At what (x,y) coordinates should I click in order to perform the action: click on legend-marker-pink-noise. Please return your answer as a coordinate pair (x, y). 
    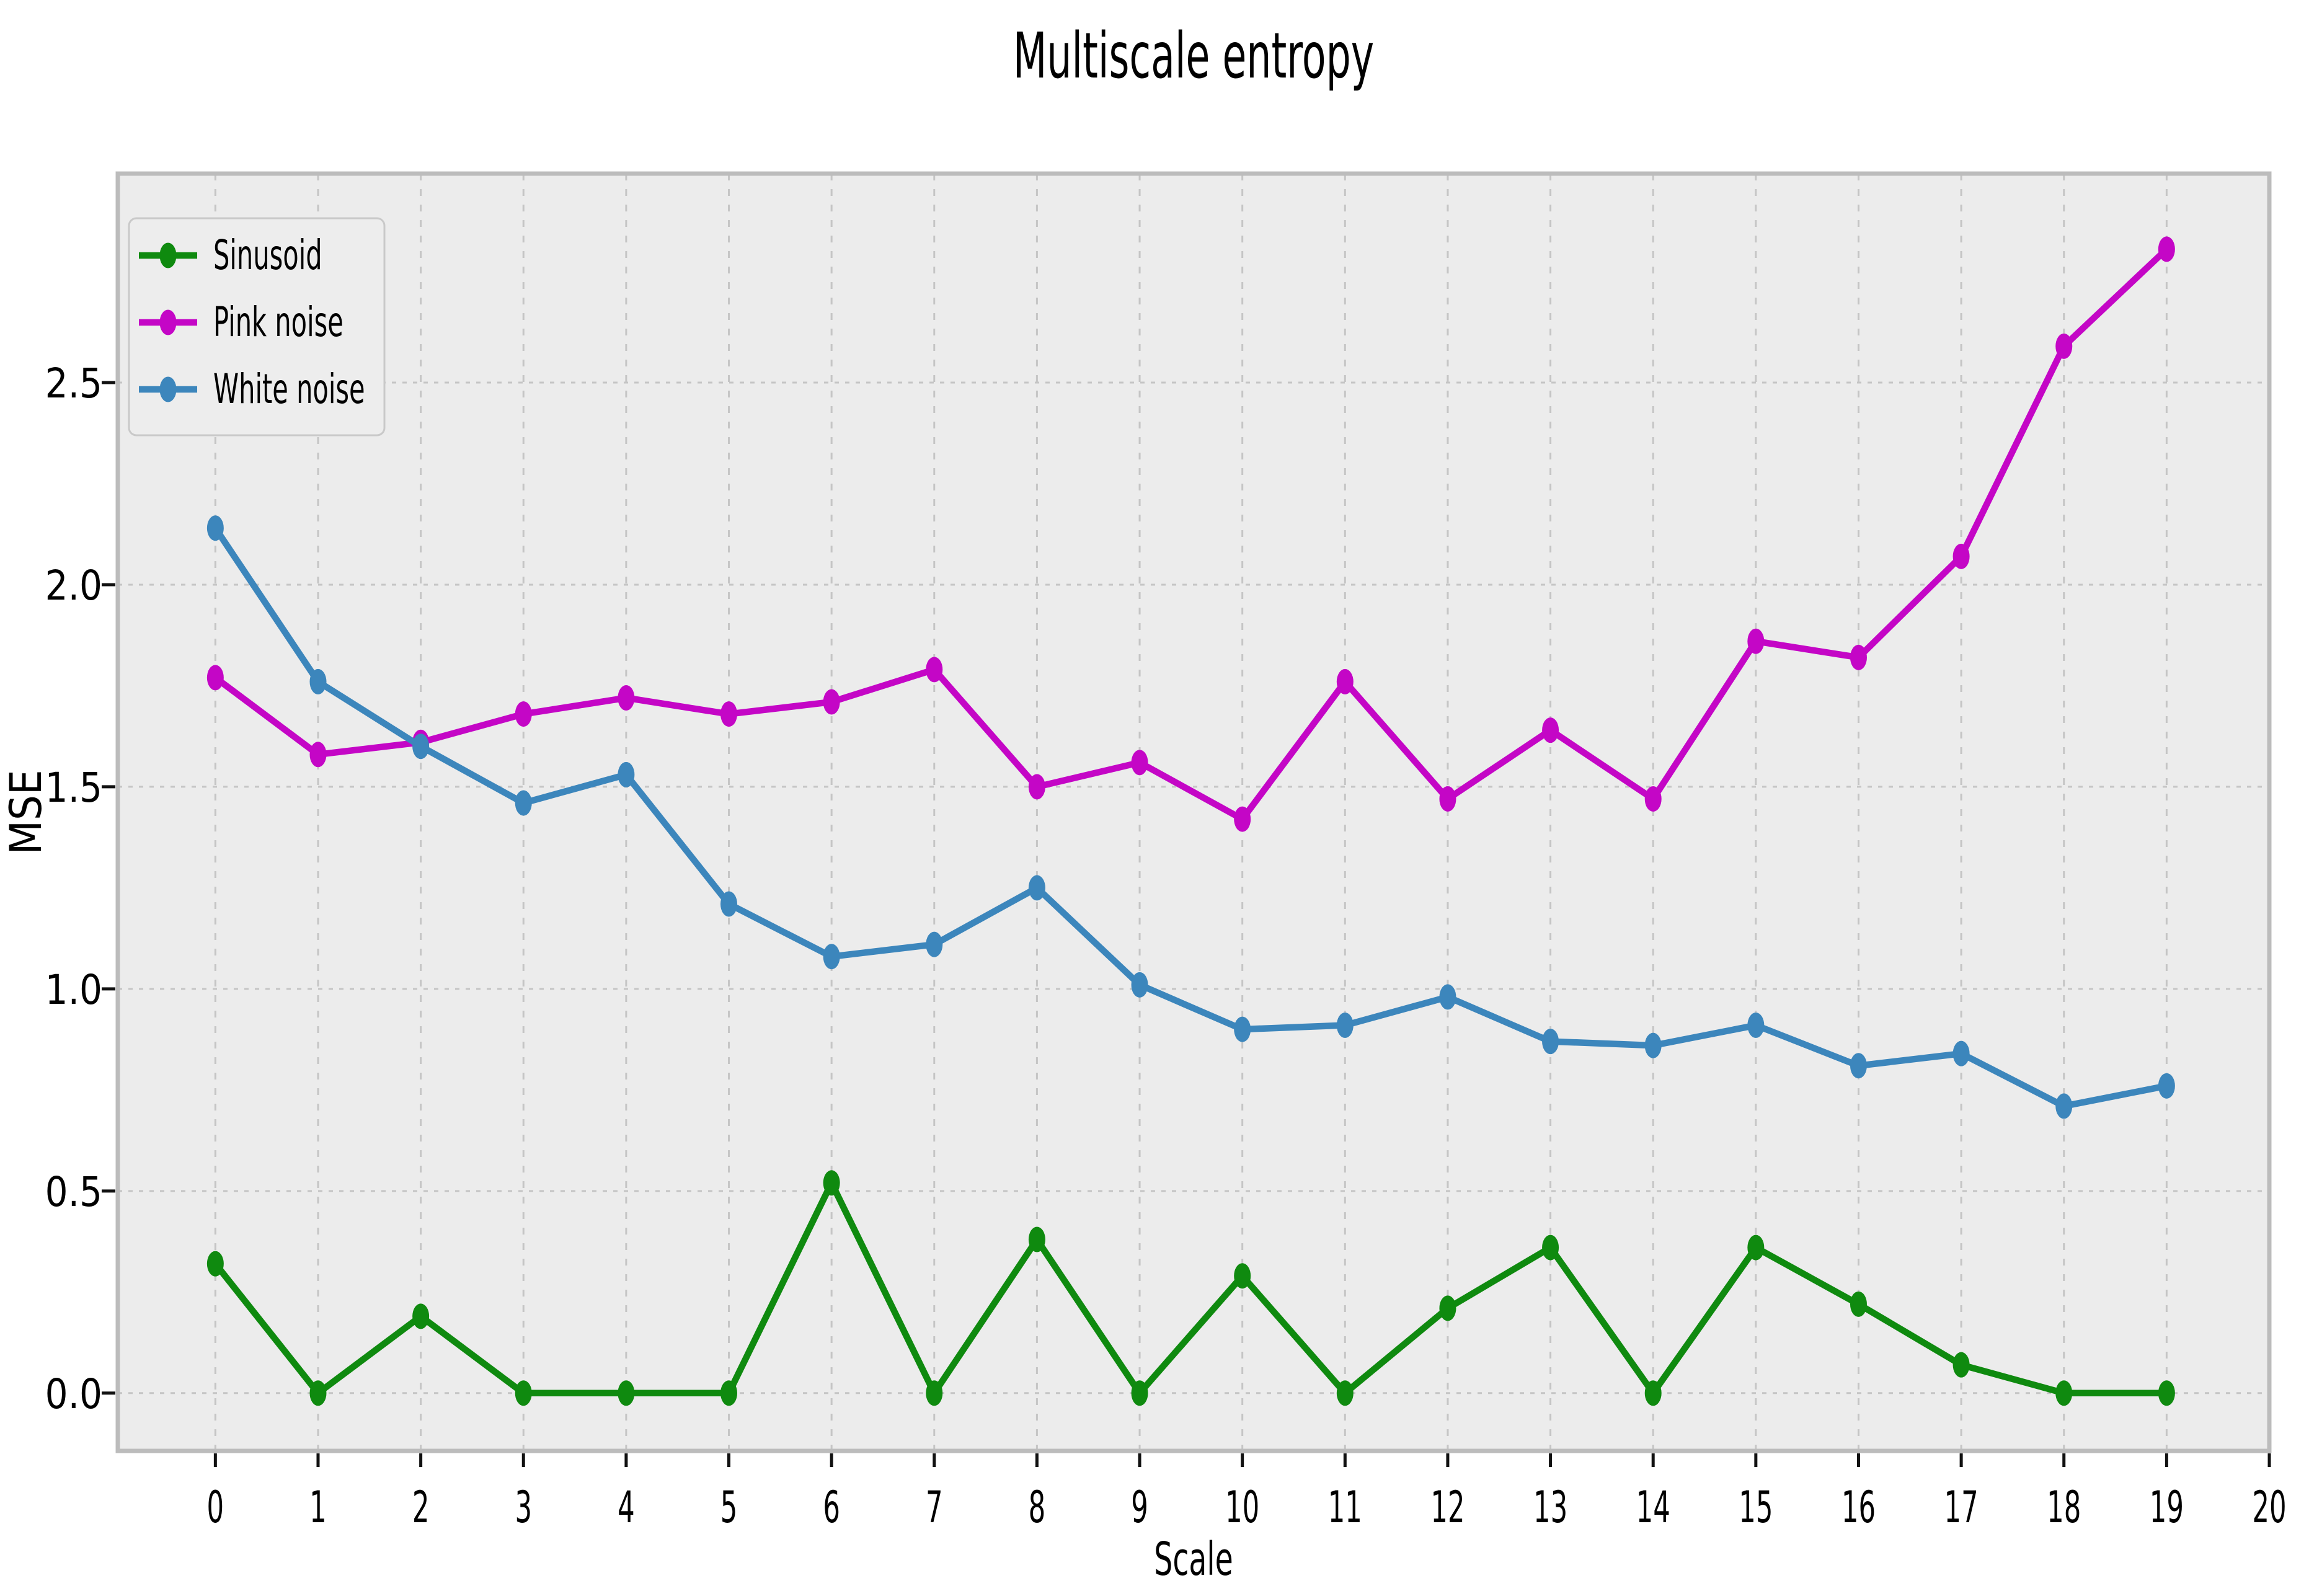
    Looking at the image, I should click on (168, 322).